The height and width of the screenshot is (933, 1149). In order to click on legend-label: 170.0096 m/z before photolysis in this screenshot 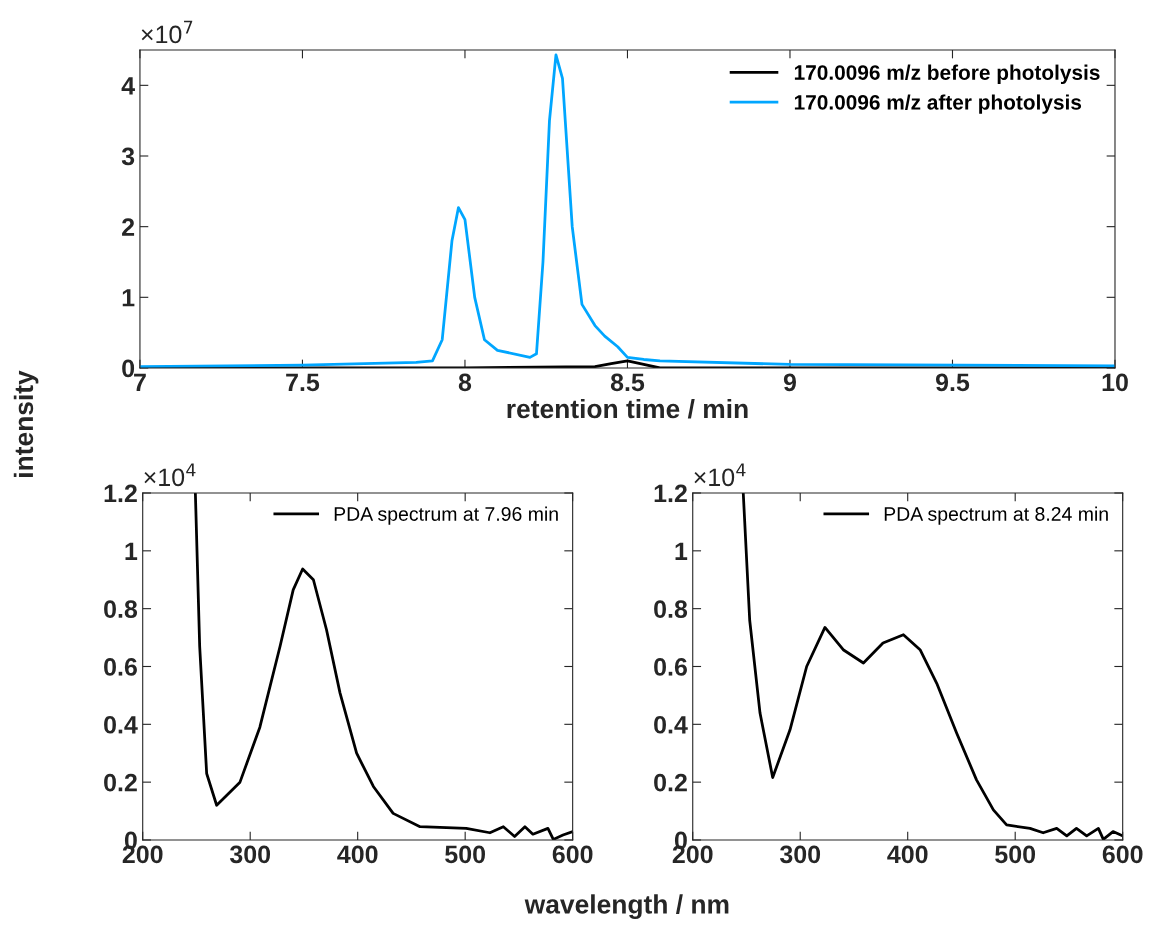, I will do `click(947, 74)`.